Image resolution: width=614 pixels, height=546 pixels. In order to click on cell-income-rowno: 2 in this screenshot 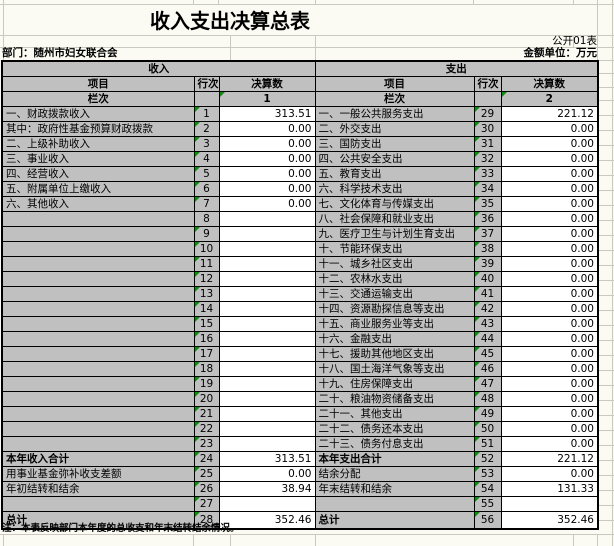, I will do `click(206, 129)`.